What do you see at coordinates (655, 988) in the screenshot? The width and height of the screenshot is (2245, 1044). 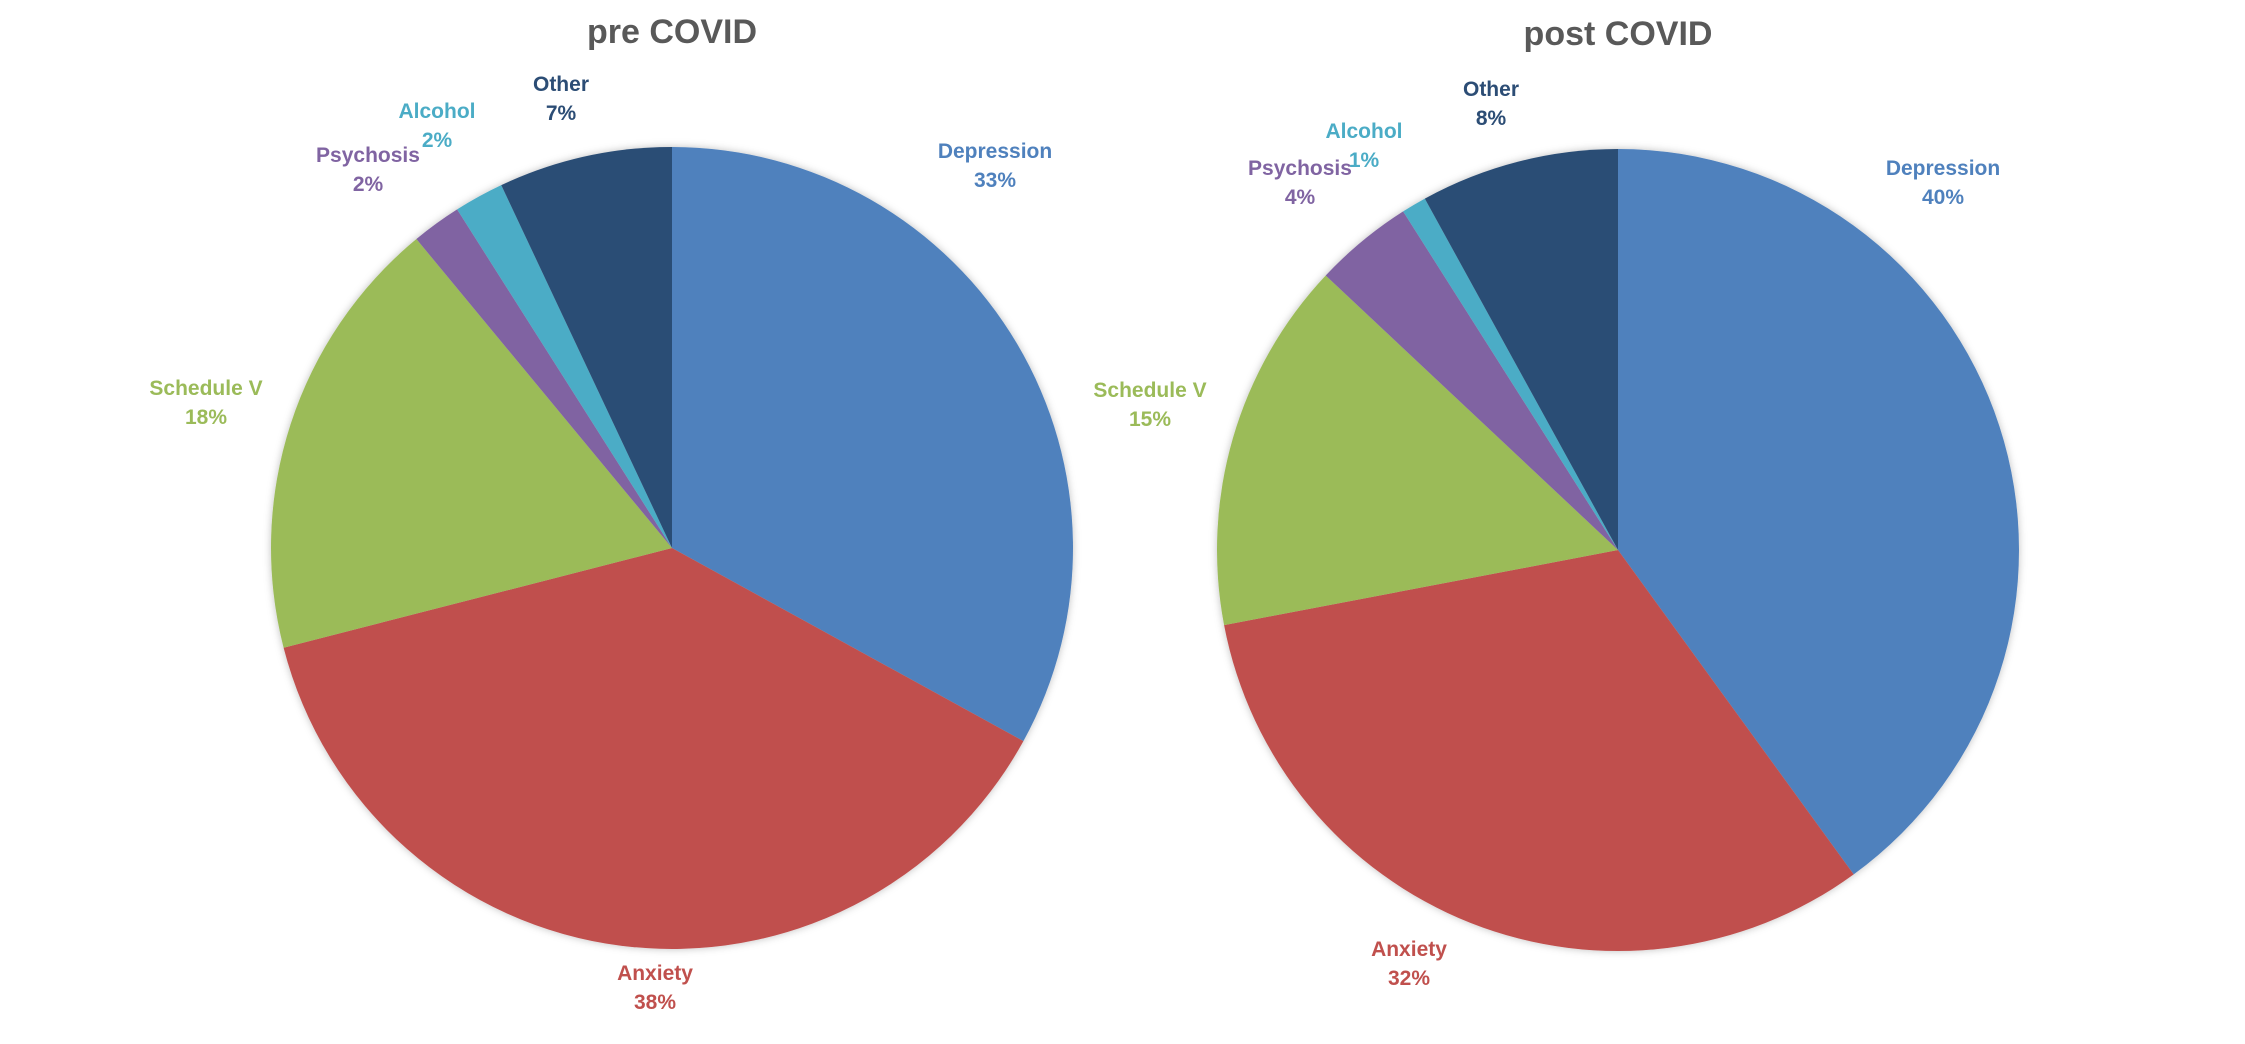 I see `data-label-anxiety: Anxiety 38%` at bounding box center [655, 988].